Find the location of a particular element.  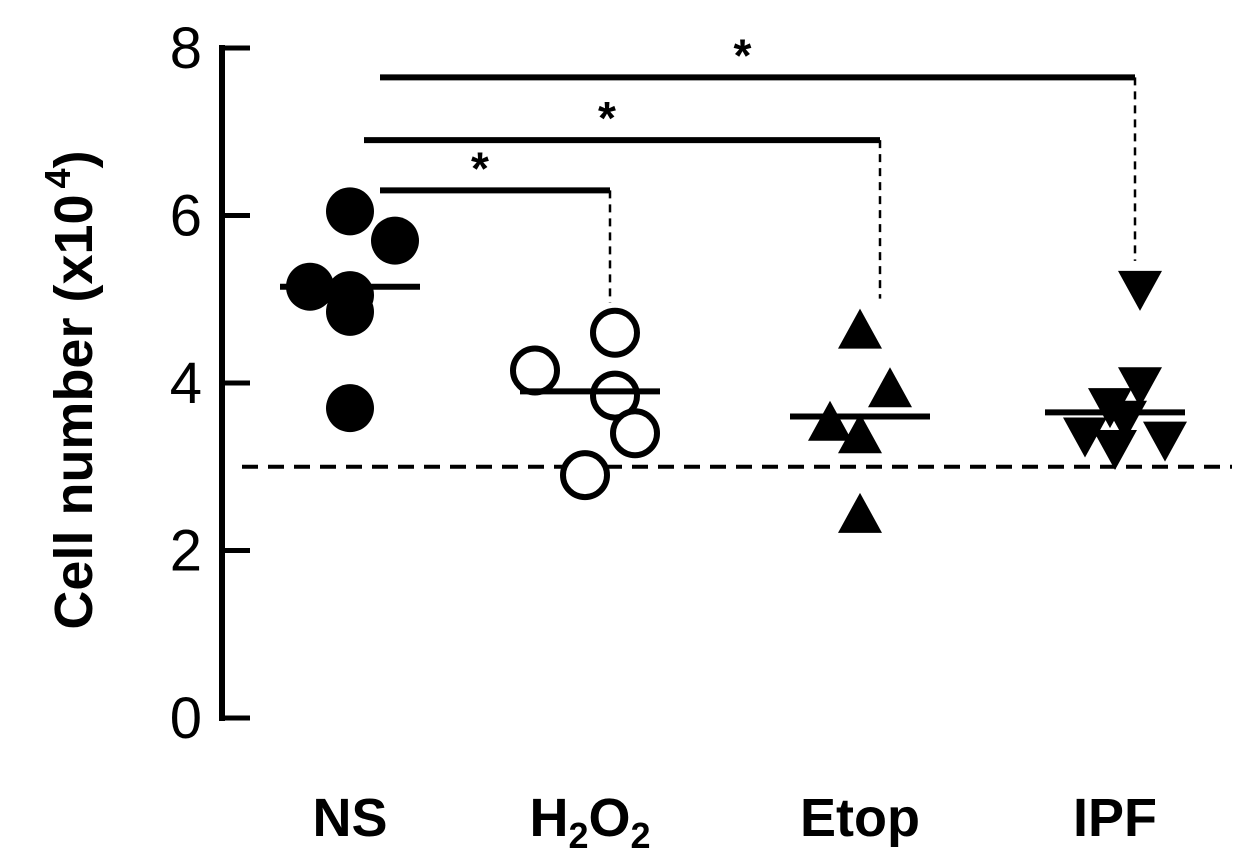

y-tick-label: 4 is located at coordinates (186, 383).